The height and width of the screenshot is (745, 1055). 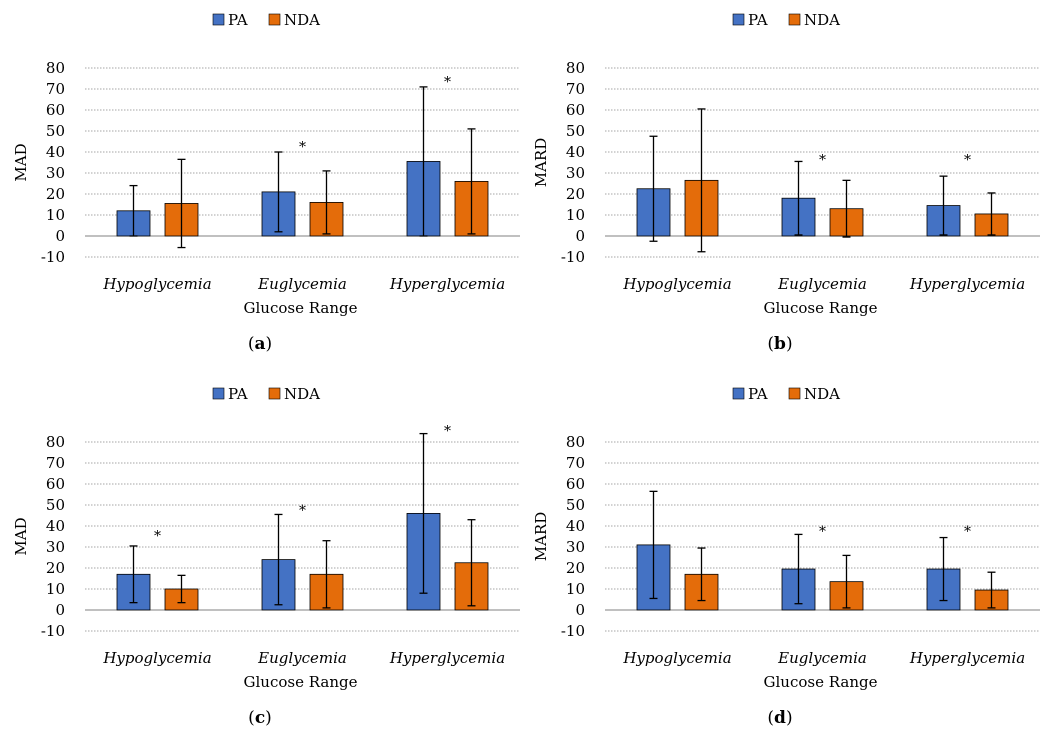 I want to click on panel-letter: c, so click(x=260, y=718).